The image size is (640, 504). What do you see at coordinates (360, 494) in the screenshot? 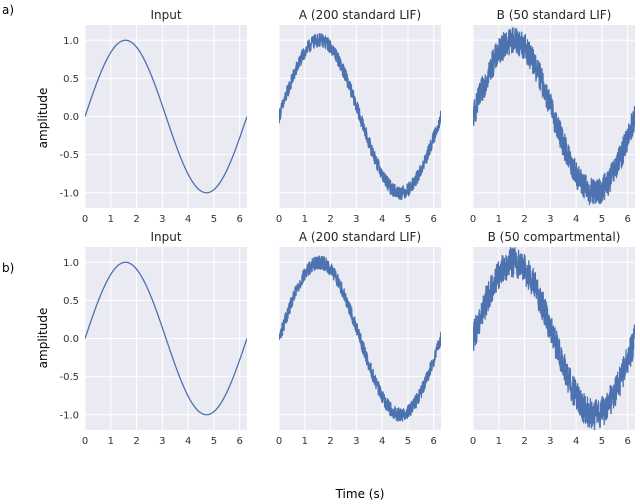
I see `xlabel: Time (s)` at bounding box center [360, 494].